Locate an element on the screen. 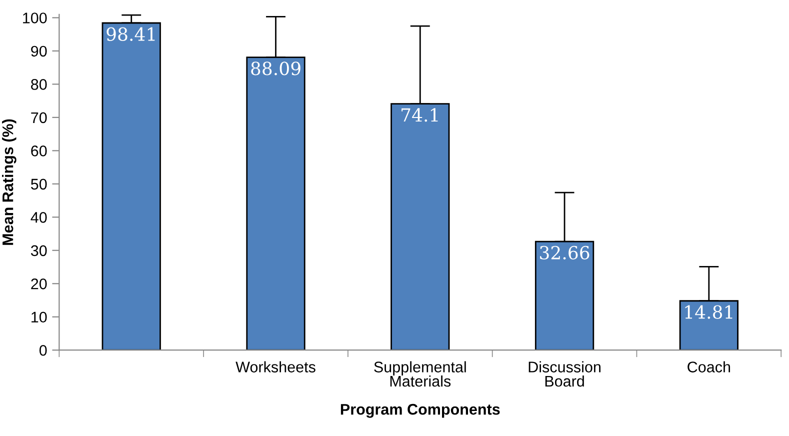  x-tick-label: Coach is located at coordinates (709, 366).